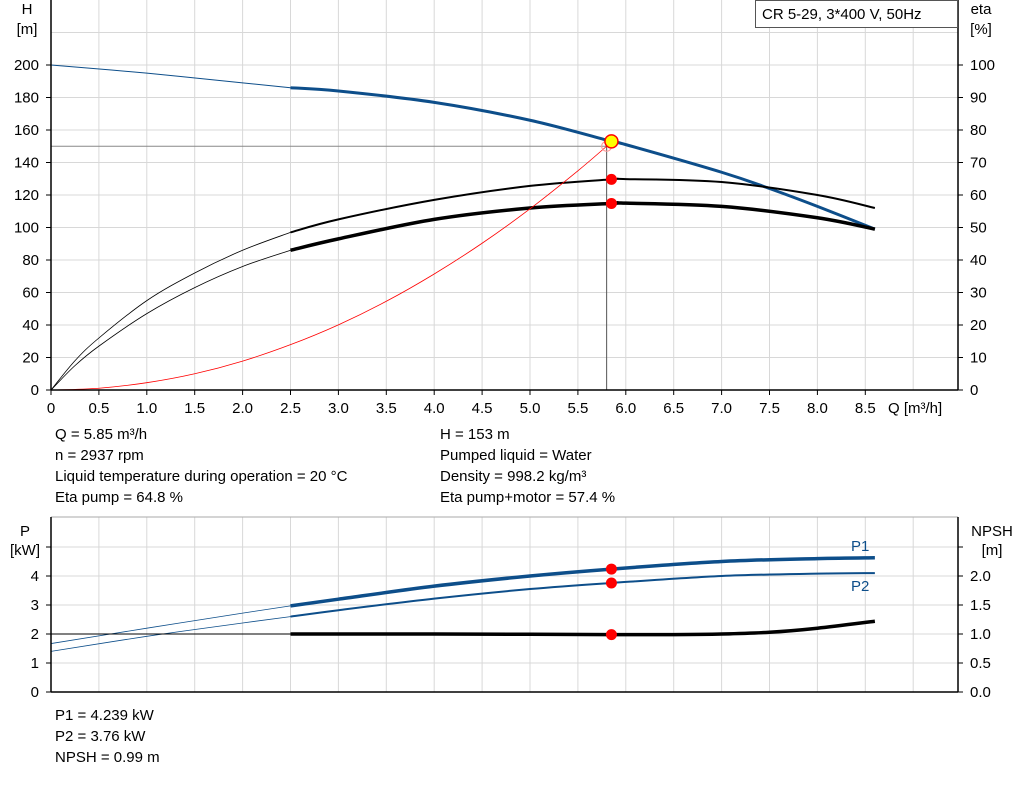  Describe the element at coordinates (673, 408) in the screenshot. I see `x-tick-label: 6.5` at that location.